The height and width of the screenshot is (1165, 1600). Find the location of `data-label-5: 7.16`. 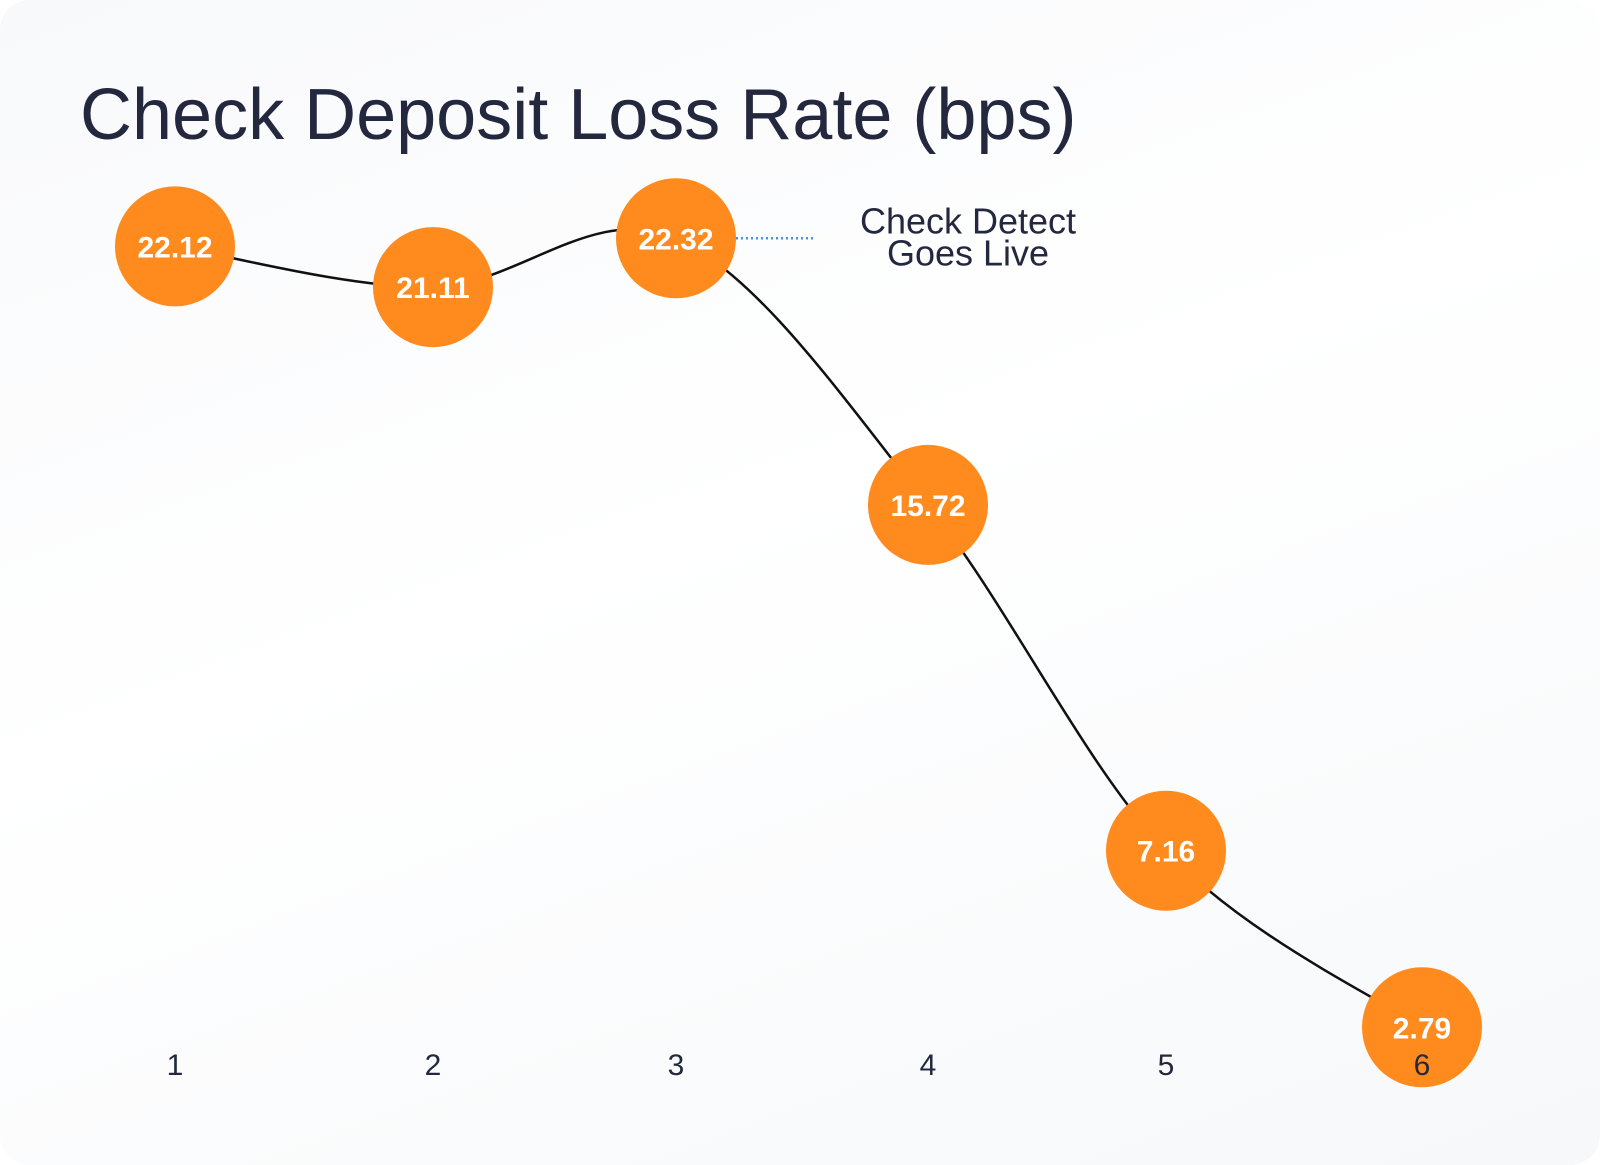

data-label-5: 7.16 is located at coordinates (1166, 852).